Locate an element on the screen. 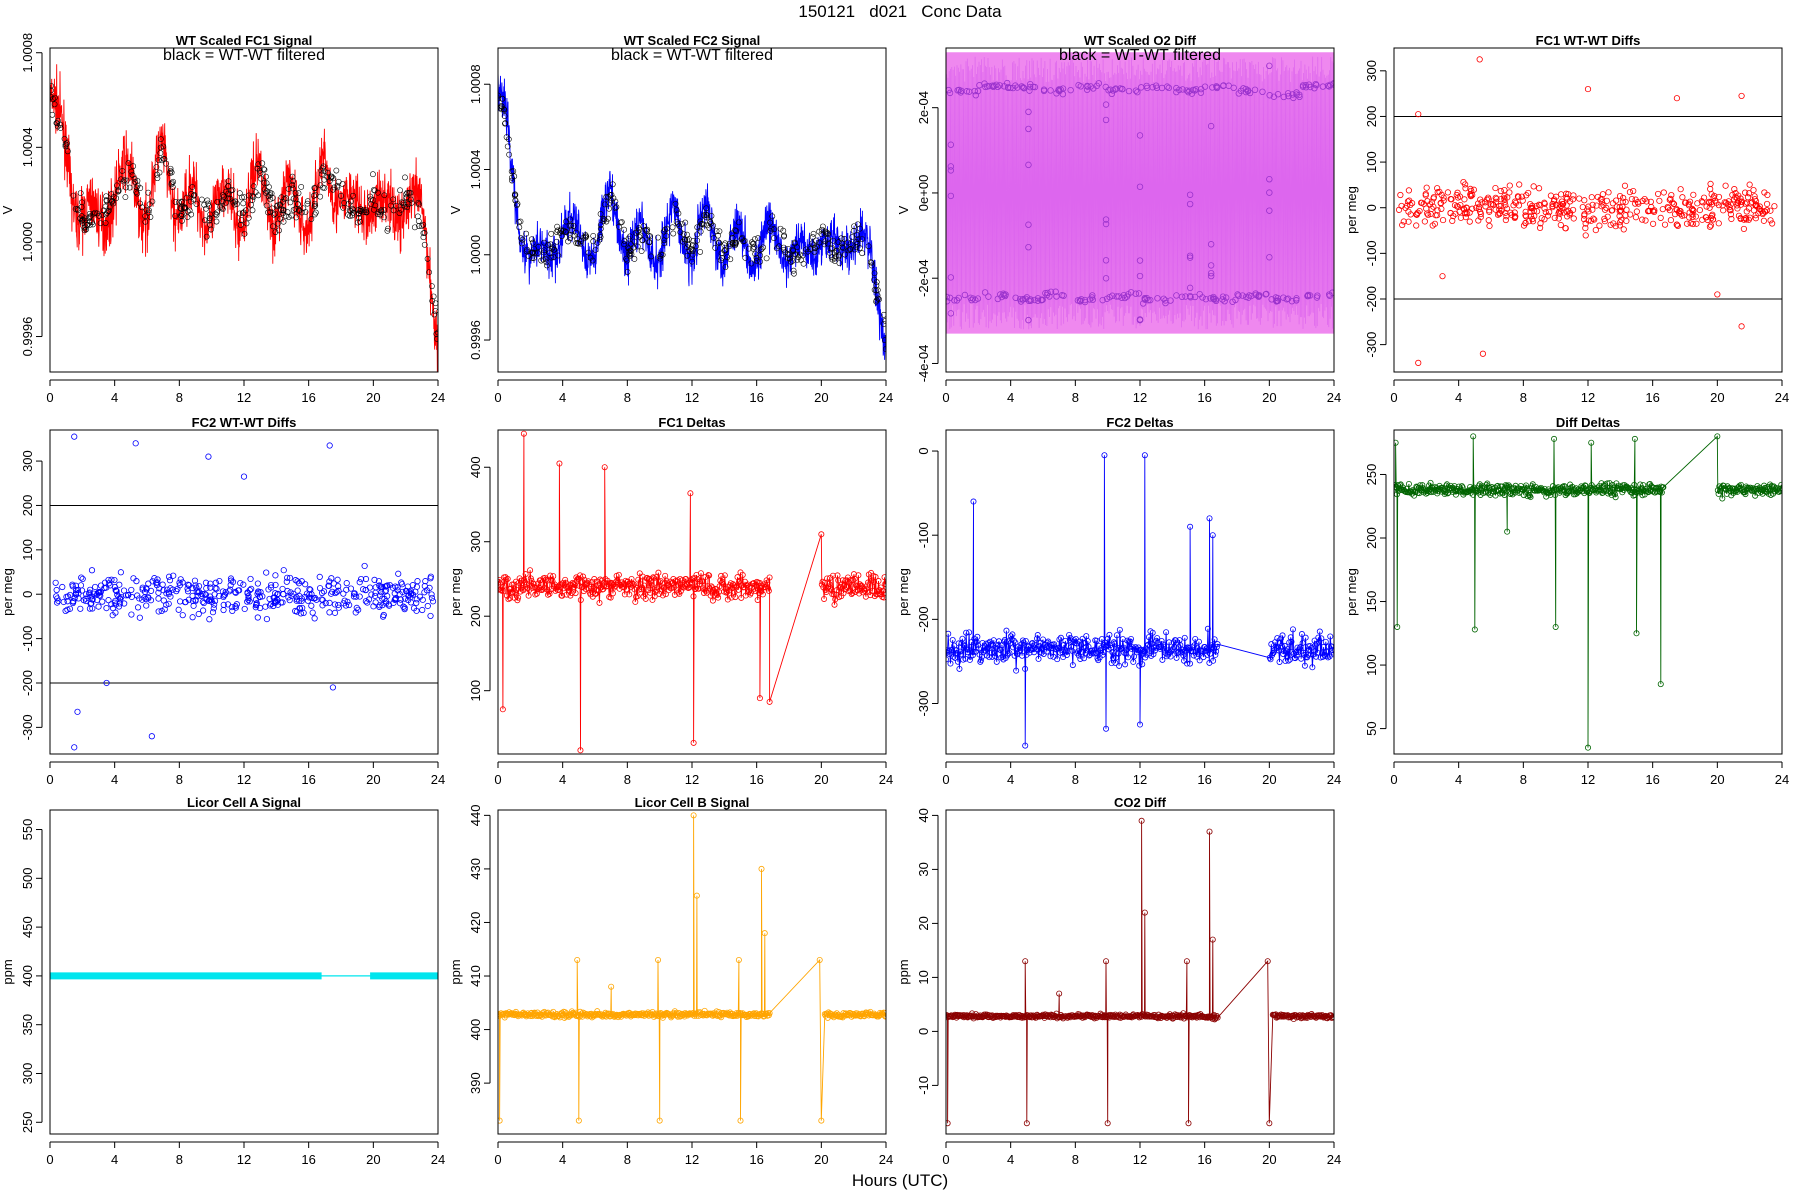 The height and width of the screenshot is (1200, 1800). x-tick-label: 16 is located at coordinates (1204, 397).